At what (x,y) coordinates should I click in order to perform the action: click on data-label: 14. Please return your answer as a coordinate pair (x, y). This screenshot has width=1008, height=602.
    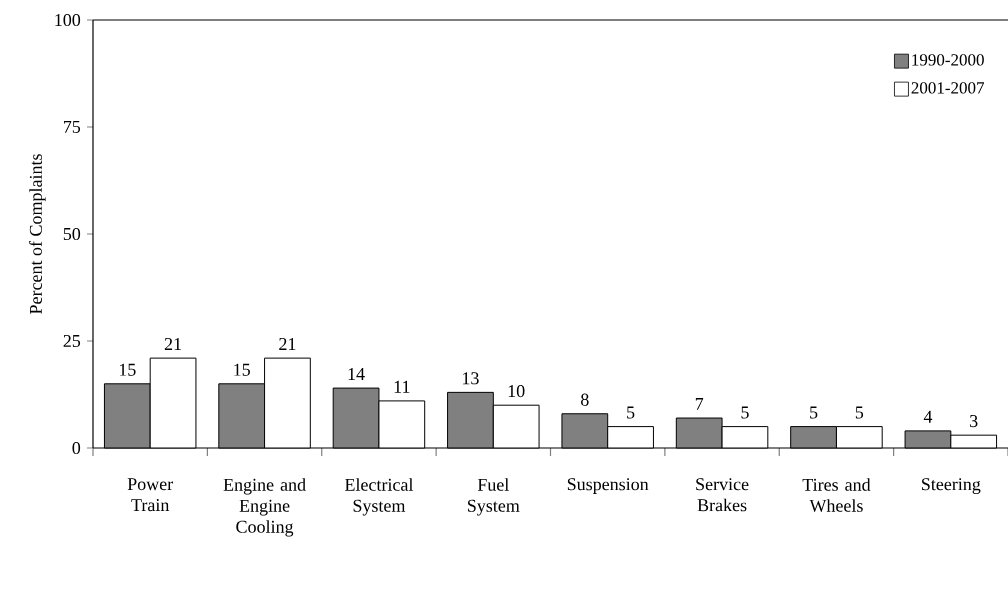
    Looking at the image, I should click on (356, 373).